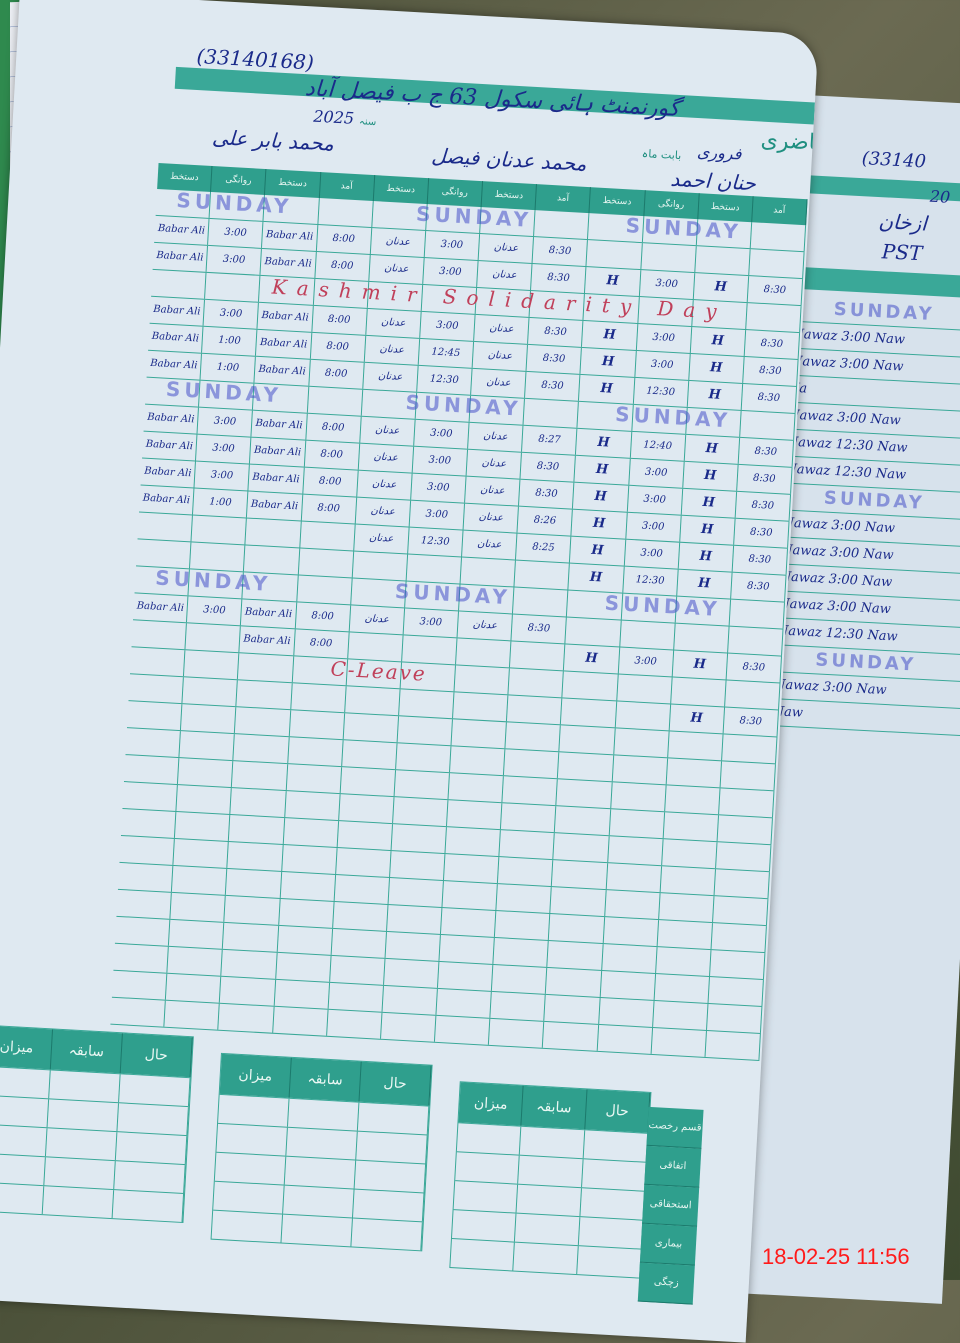 Image resolution: width=960 pixels, height=1343 pixels. What do you see at coordinates (97, 1124) in the screenshot?
I see `summary-table-1: میزان سابقہ حال` at bounding box center [97, 1124].